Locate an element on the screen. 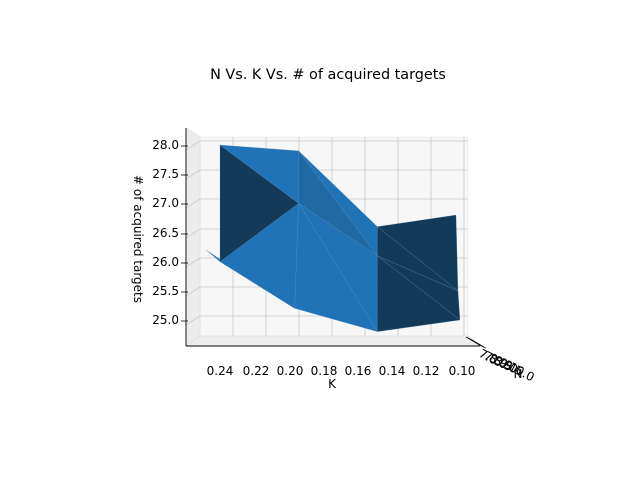  x-tick-label: 0.14 is located at coordinates (392, 371).